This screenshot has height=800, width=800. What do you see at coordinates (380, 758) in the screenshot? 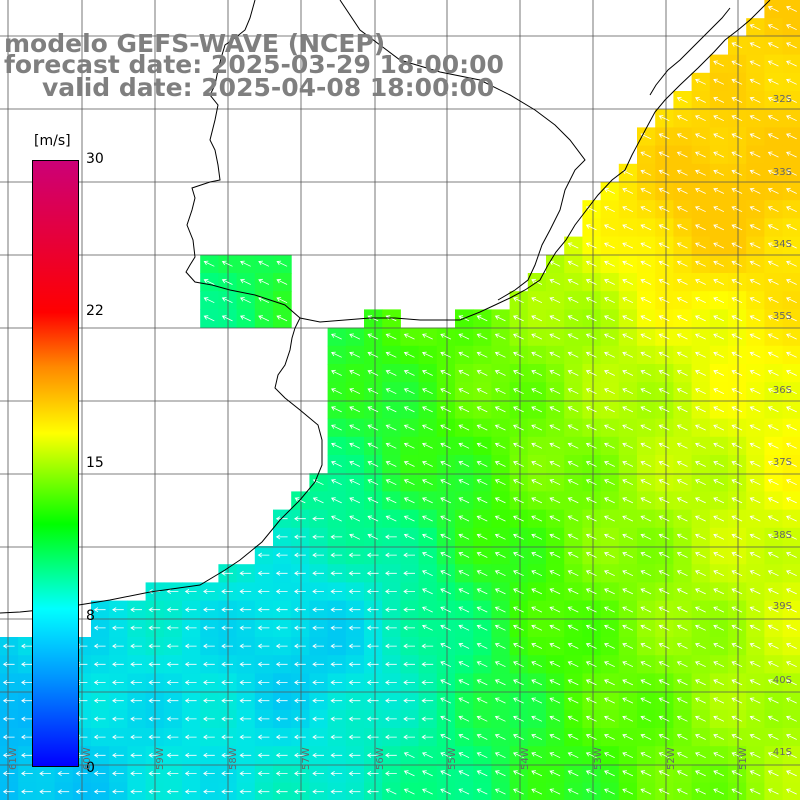
I see `lon-label-56w: 56W` at bounding box center [380, 758].